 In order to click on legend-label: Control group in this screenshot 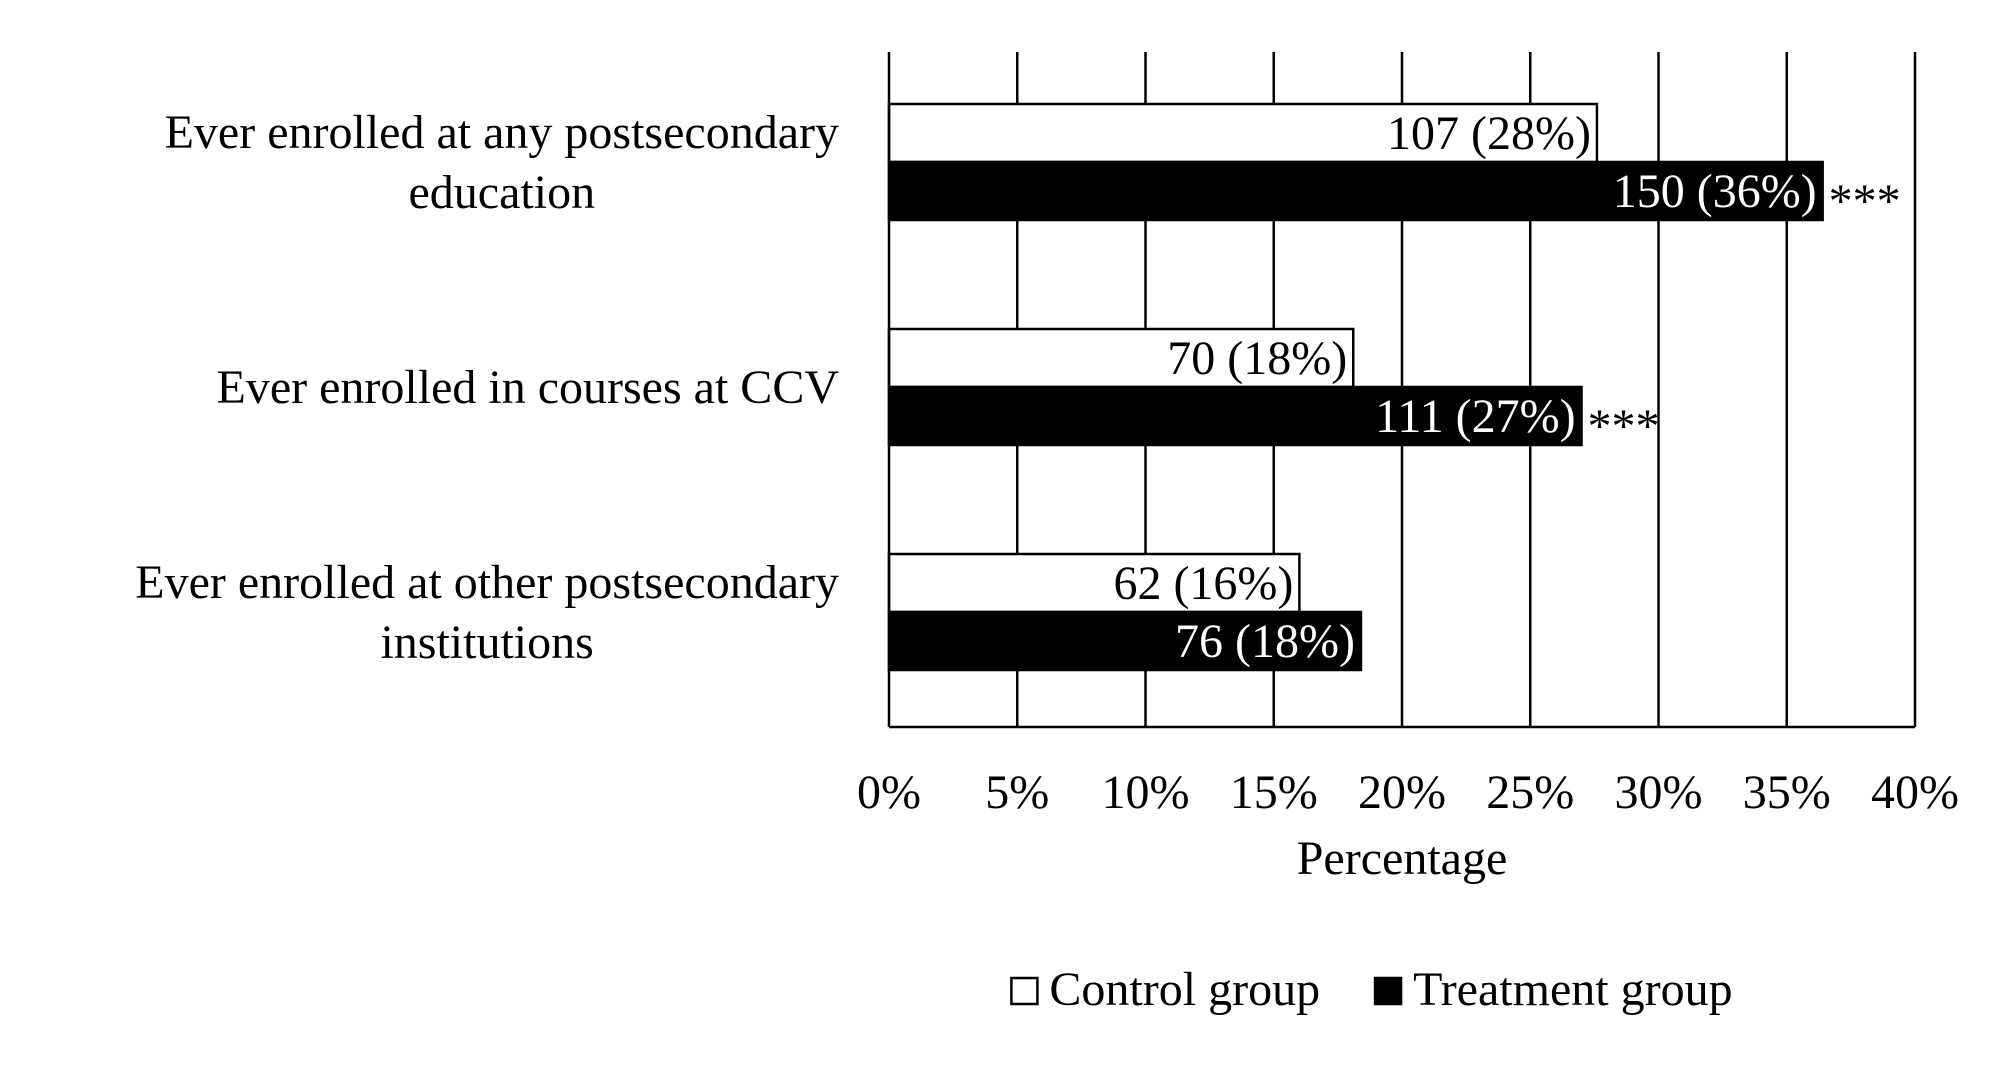, I will do `click(1184, 989)`.